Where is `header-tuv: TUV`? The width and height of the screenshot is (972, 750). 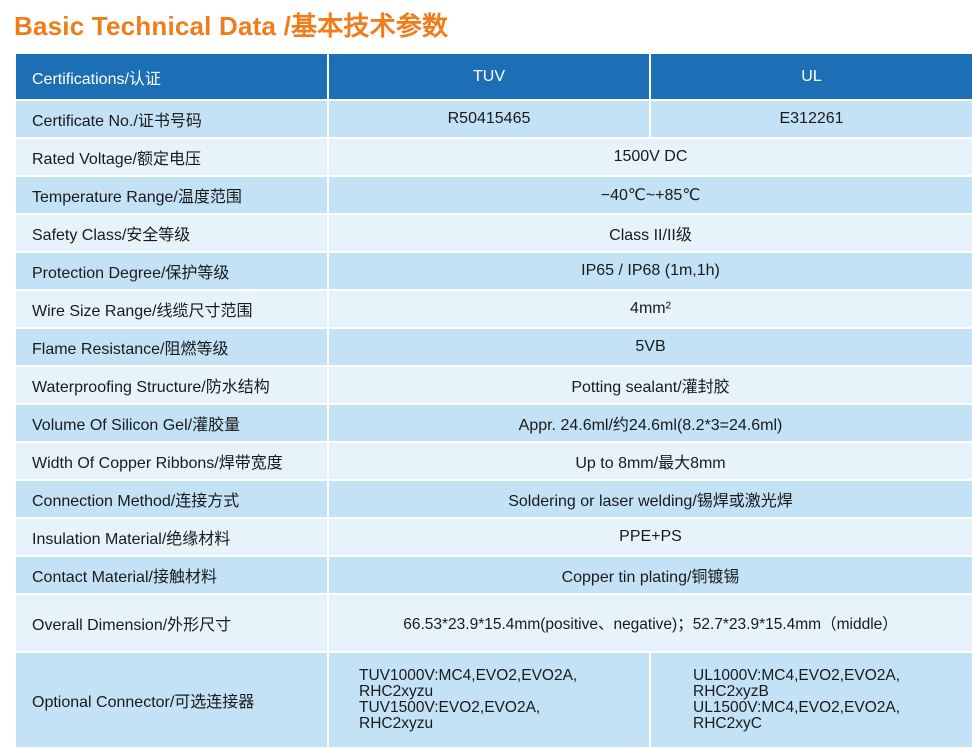 header-tuv: TUV is located at coordinates (488, 76).